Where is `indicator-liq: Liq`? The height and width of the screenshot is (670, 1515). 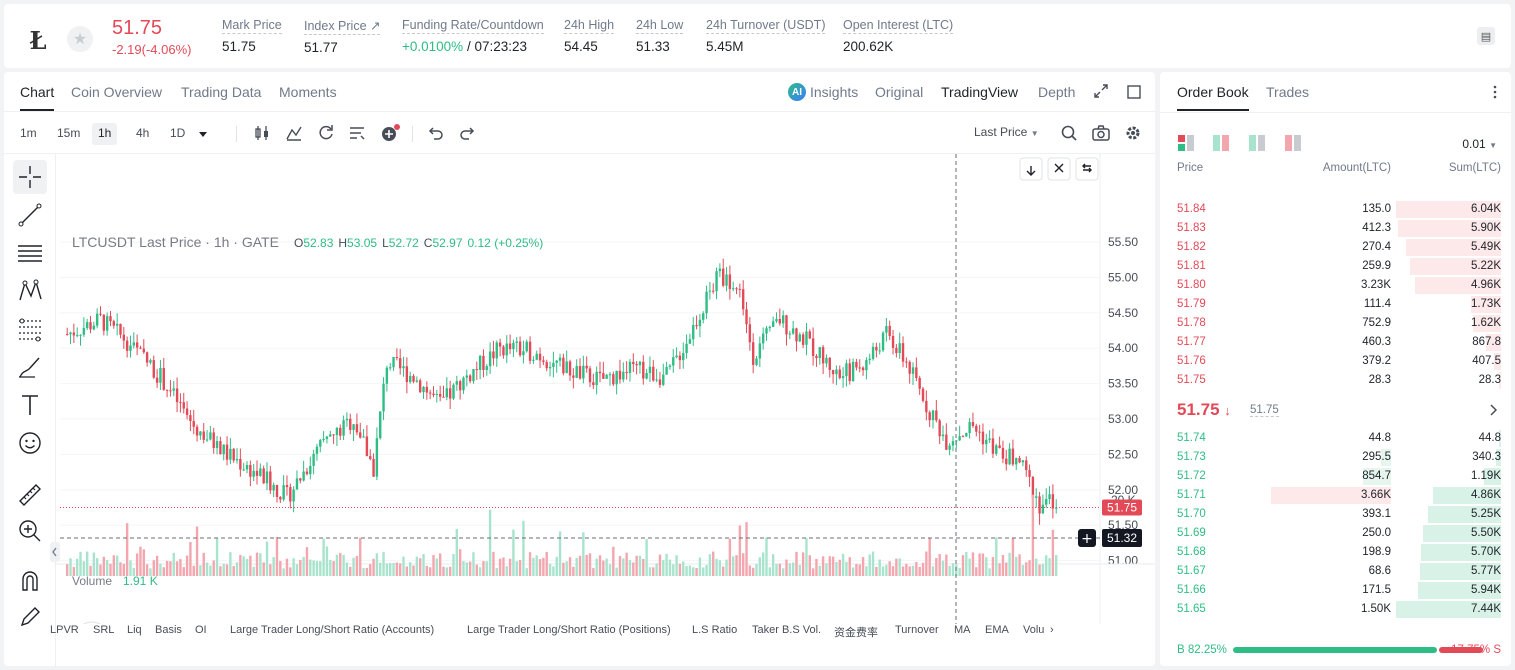
indicator-liq: Liq is located at coordinates (134, 630).